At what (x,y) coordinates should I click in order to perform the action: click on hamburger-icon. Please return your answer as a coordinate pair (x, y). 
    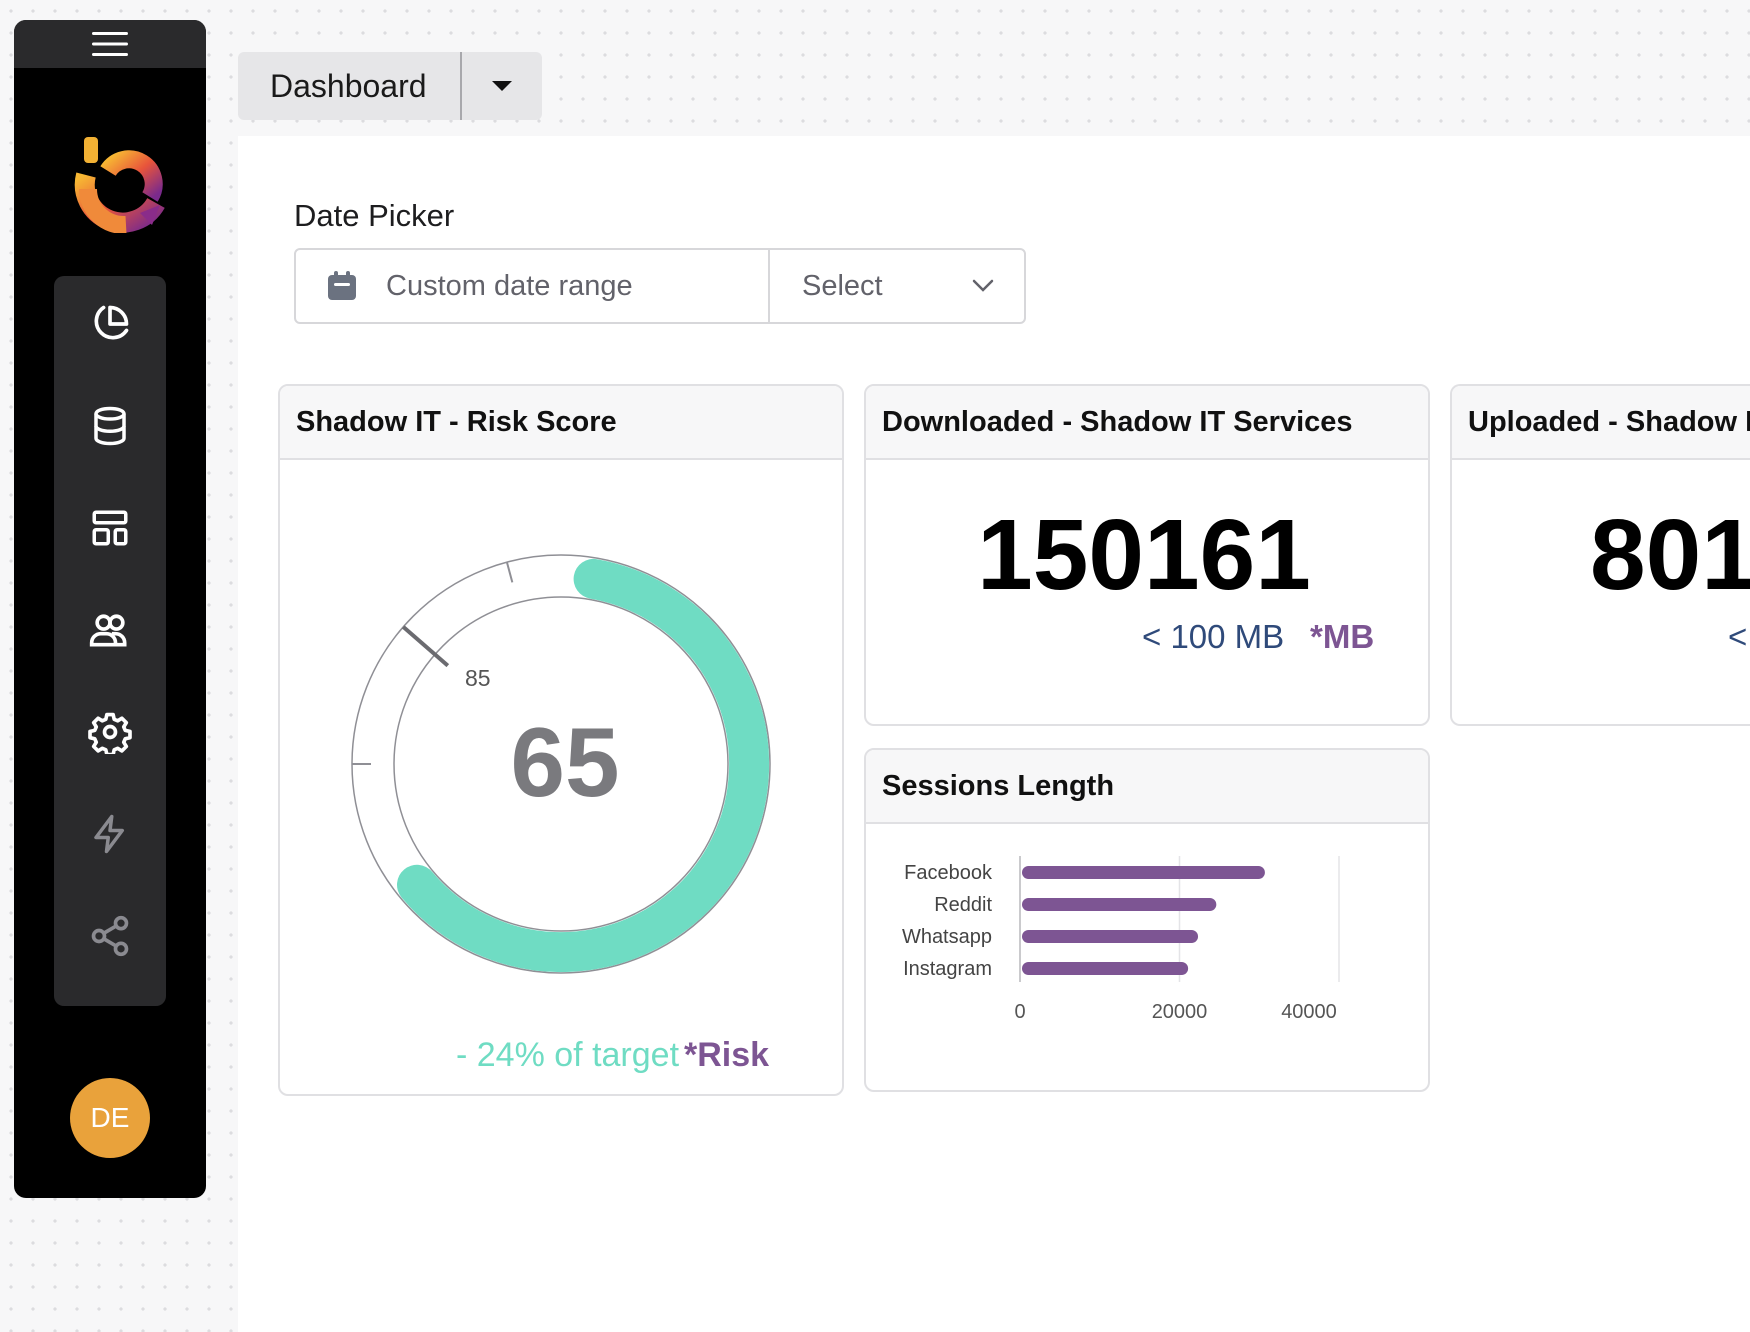
    Looking at the image, I should click on (110, 44).